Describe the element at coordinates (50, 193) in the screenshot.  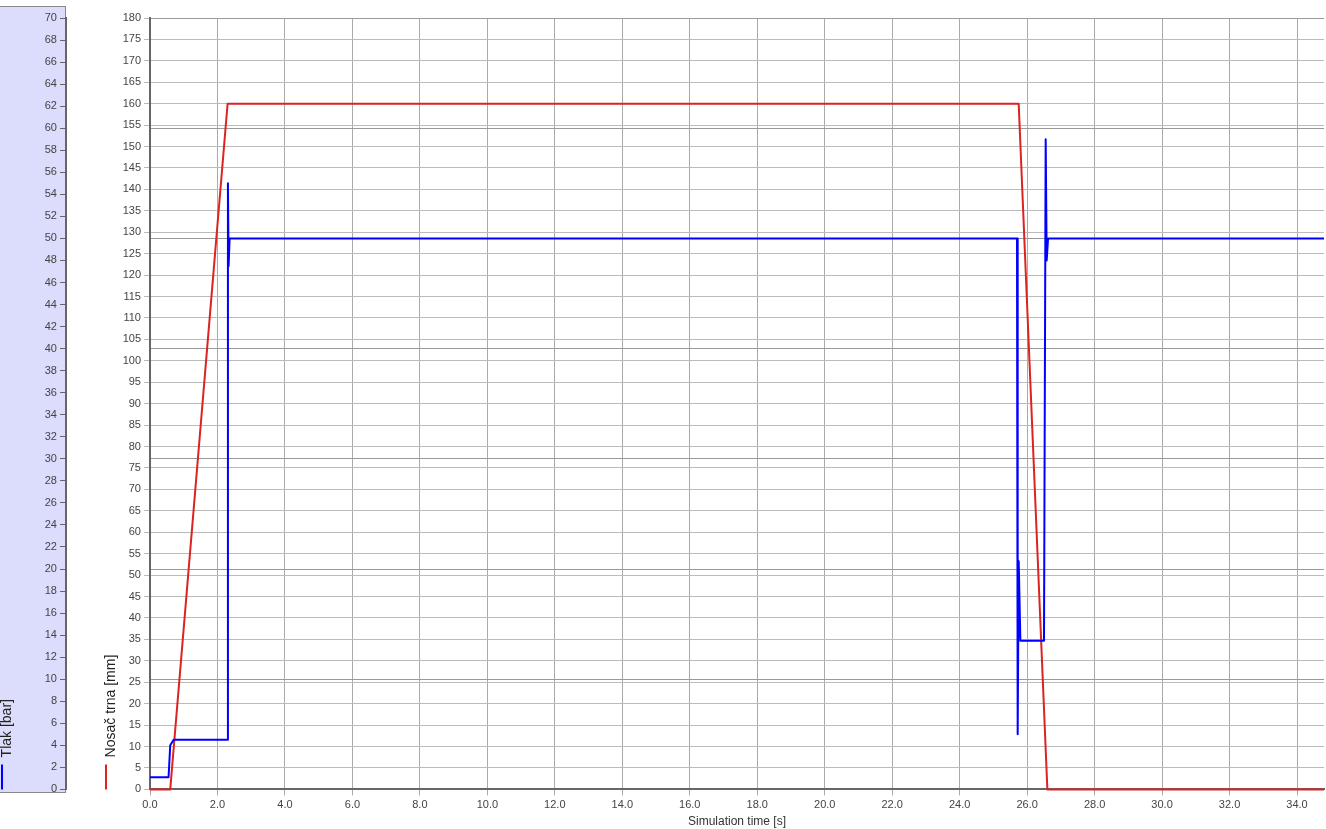
I see `y2-tick-label: 54` at that location.